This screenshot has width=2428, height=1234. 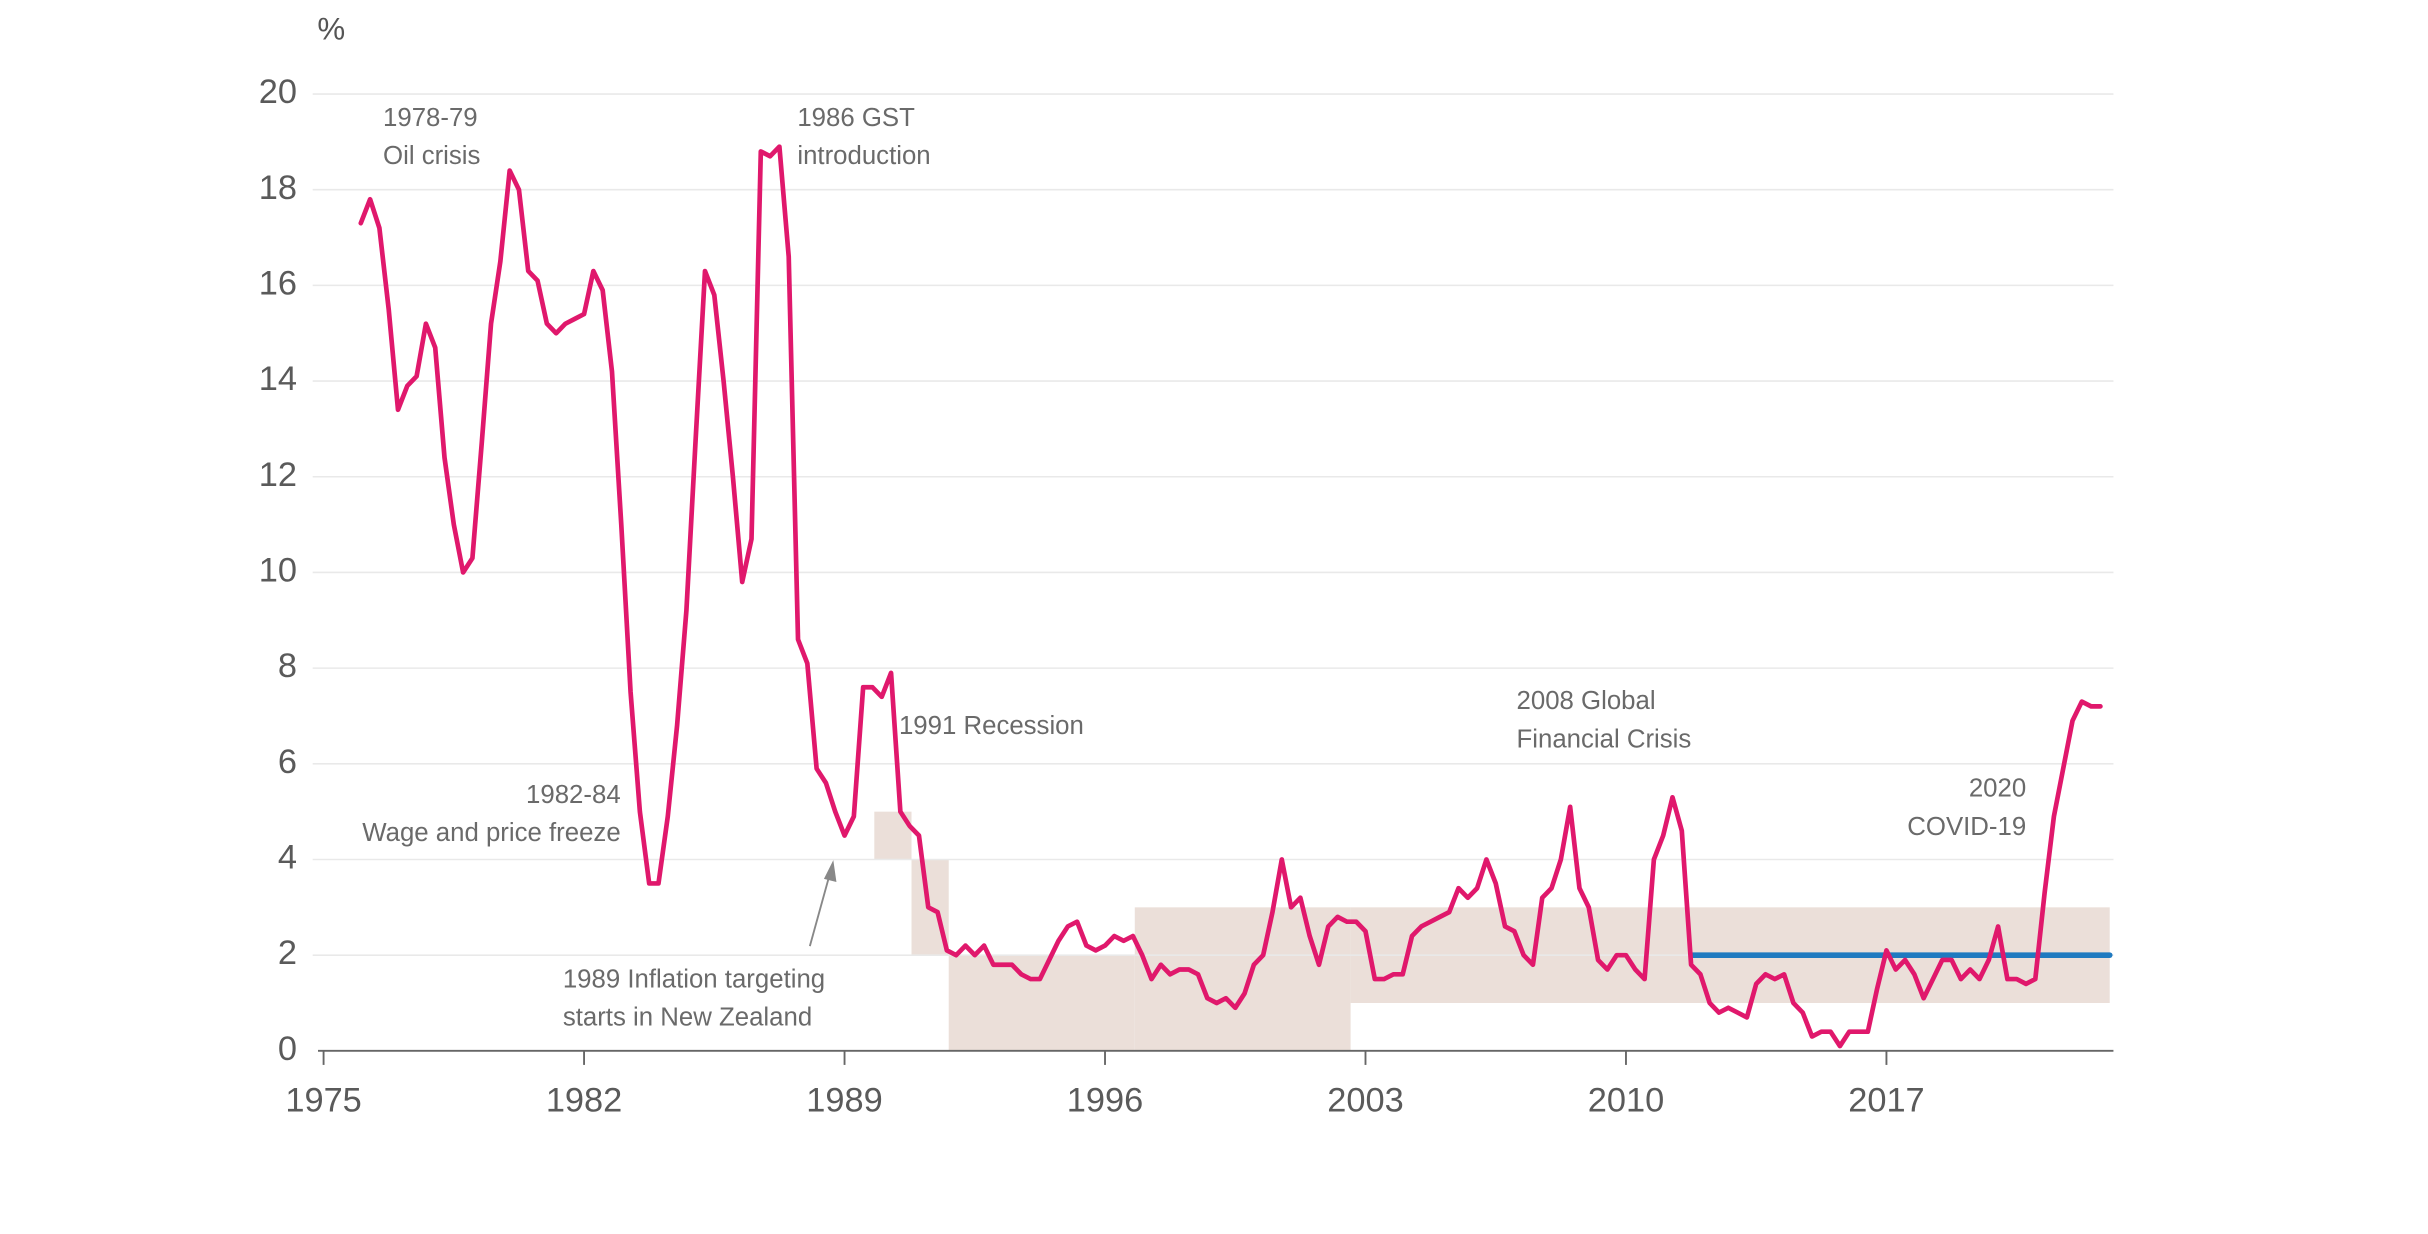 What do you see at coordinates (287, 858) in the screenshot?
I see `y-tick-label: 4` at bounding box center [287, 858].